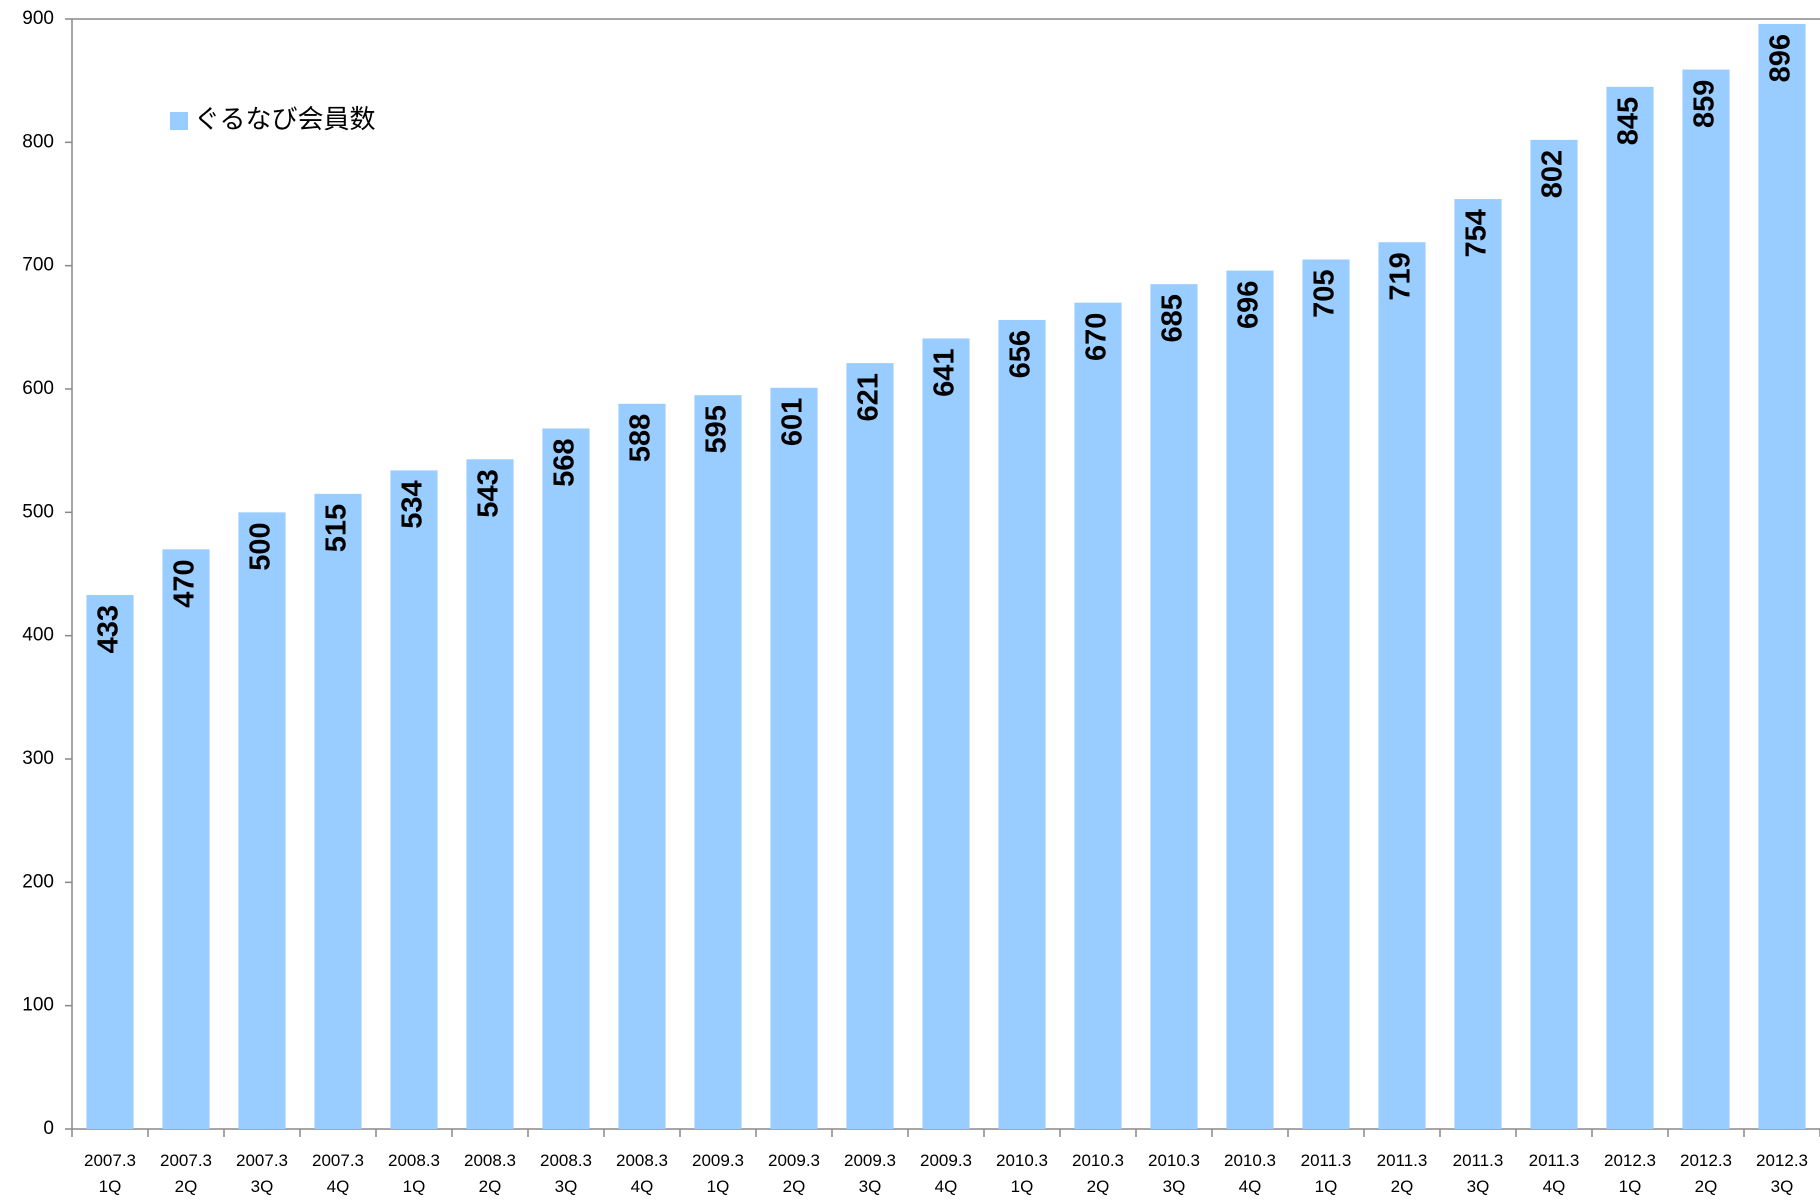 Image resolution: width=1820 pixels, height=1202 pixels. What do you see at coordinates (185, 583) in the screenshot?
I see `value-label: 470` at bounding box center [185, 583].